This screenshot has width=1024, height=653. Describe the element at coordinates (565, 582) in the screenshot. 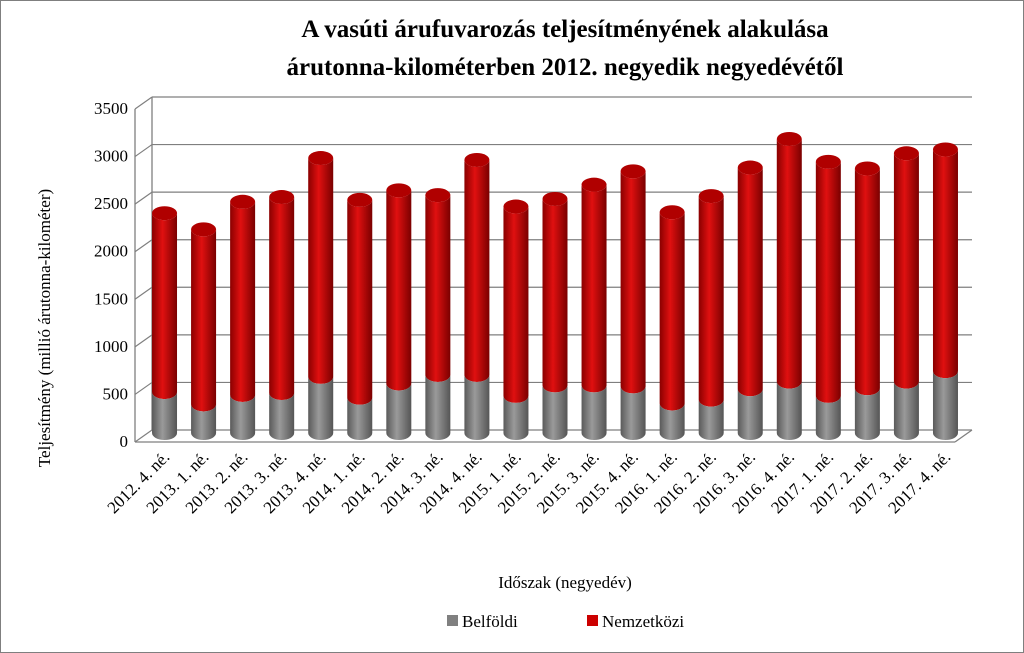

I see `x-axis-label: Időszak (negyedév)` at that location.